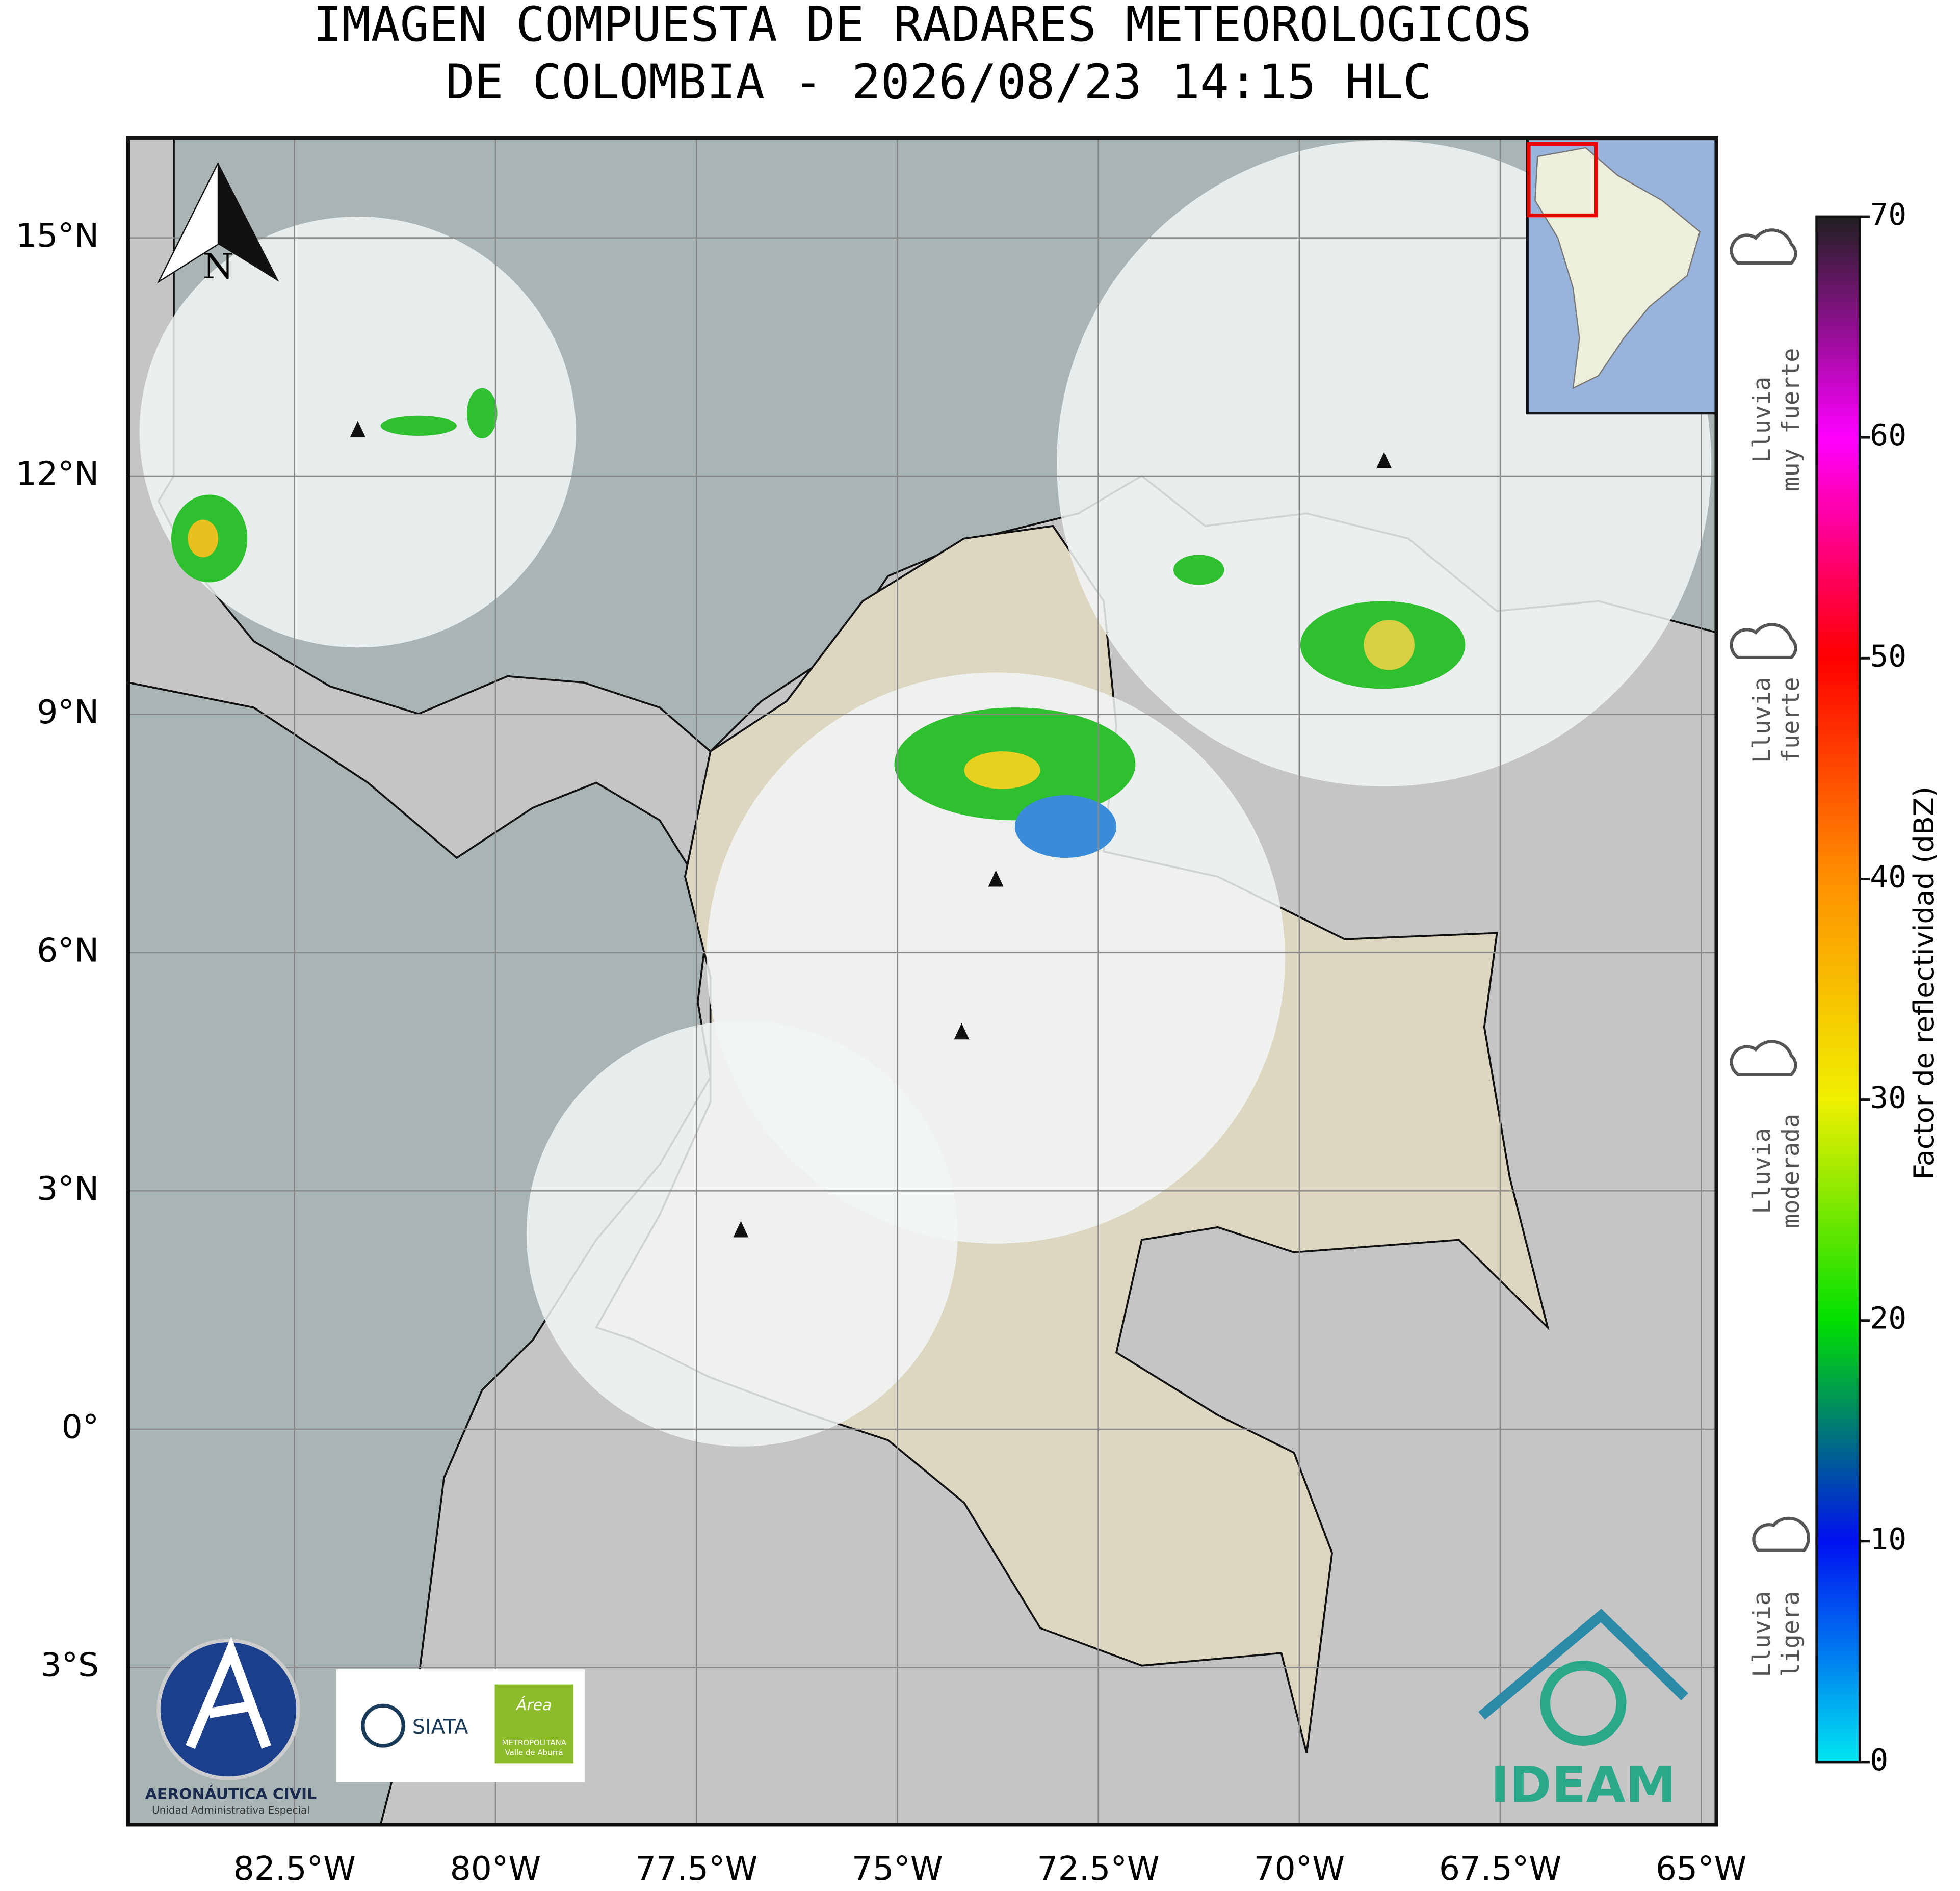 Image resolution: width=1960 pixels, height=1891 pixels. I want to click on y-tick-label: 6°N, so click(68, 951).